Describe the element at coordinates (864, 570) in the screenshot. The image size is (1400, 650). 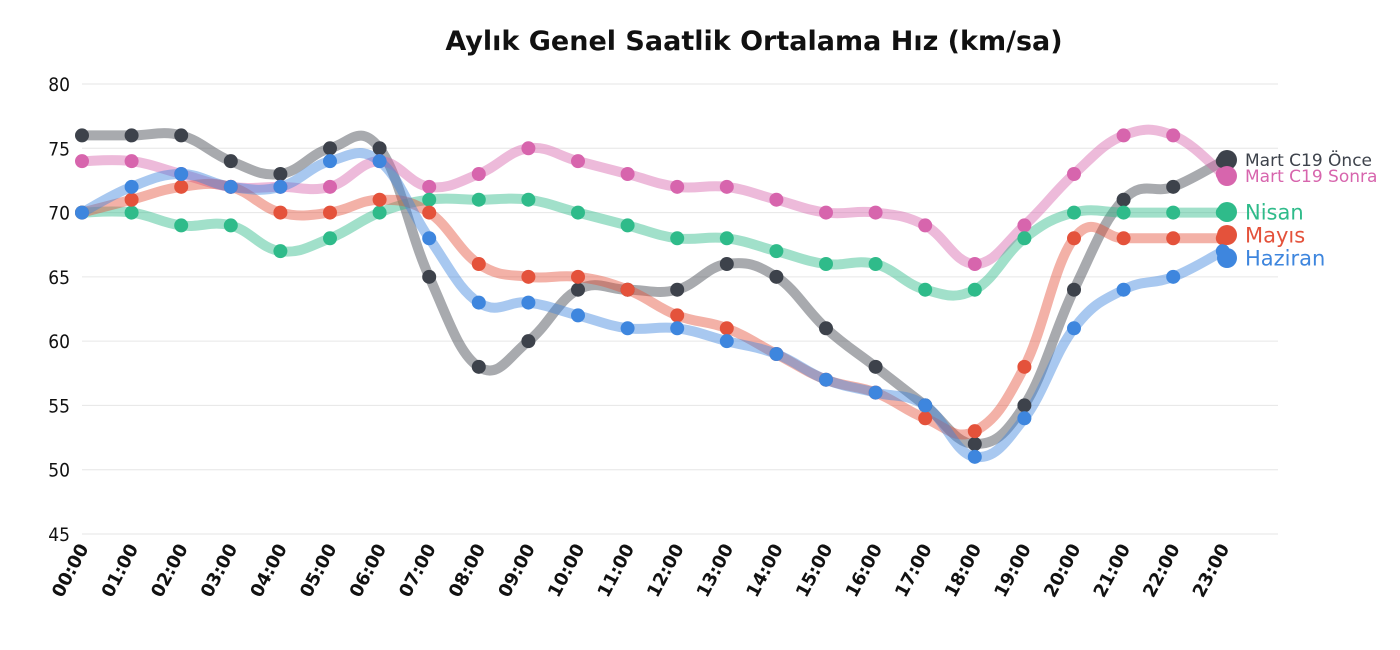
I see `x-tick-label: 16:00` at that location.